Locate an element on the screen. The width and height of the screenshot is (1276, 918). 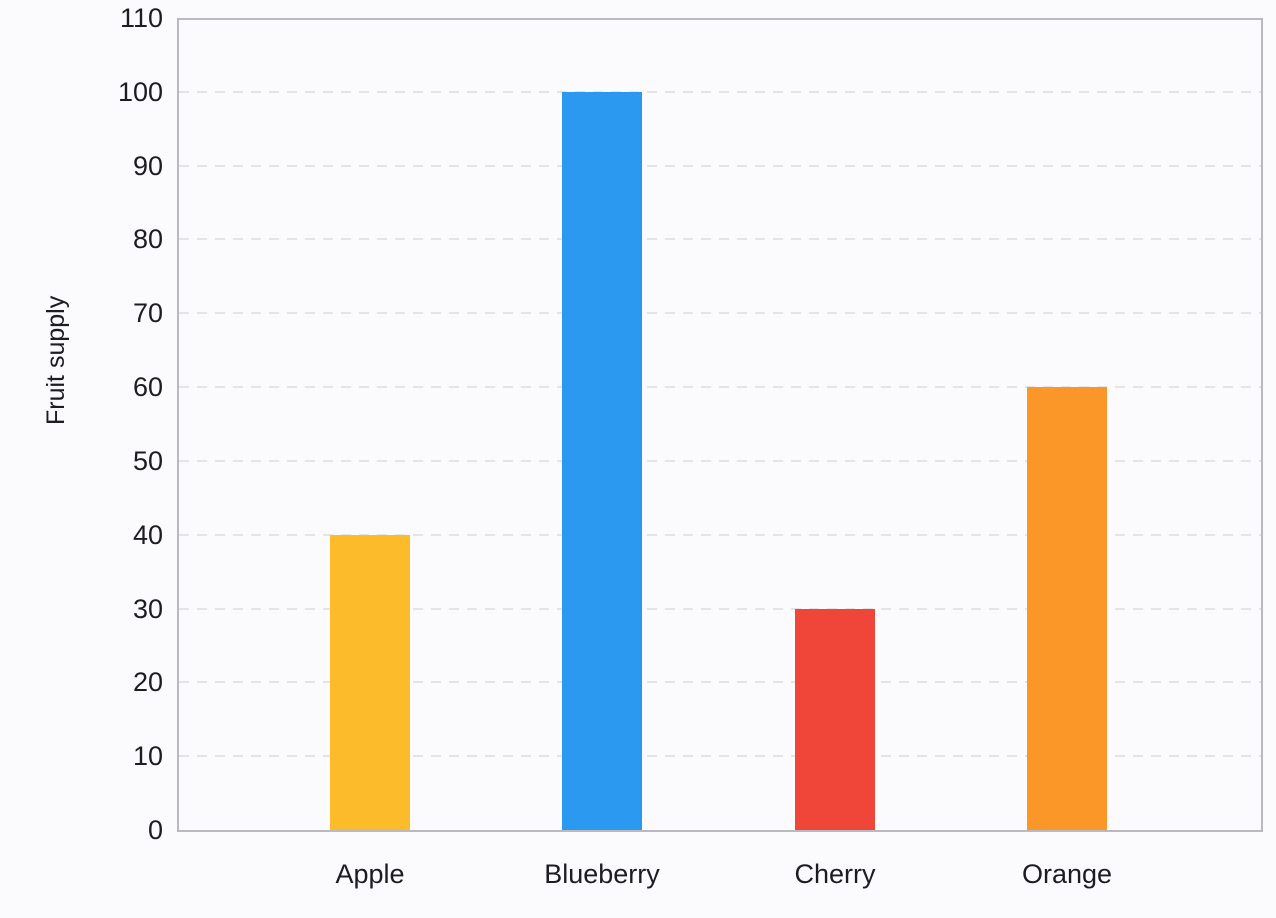
y-tick-label-80: 80 is located at coordinates (147, 239).